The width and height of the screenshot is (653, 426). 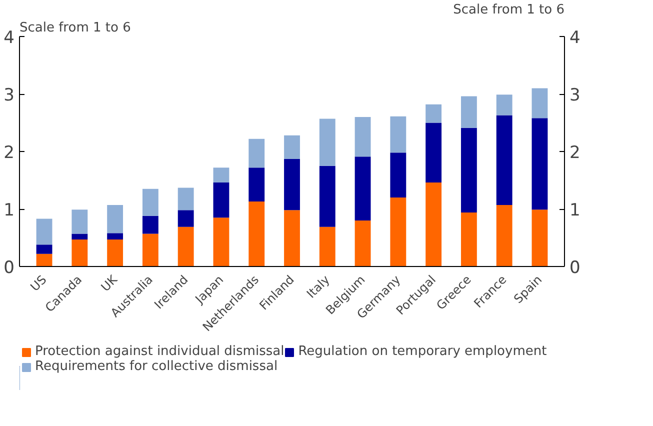 I want to click on legend-label: Regulation on temporary employment, so click(x=422, y=351).